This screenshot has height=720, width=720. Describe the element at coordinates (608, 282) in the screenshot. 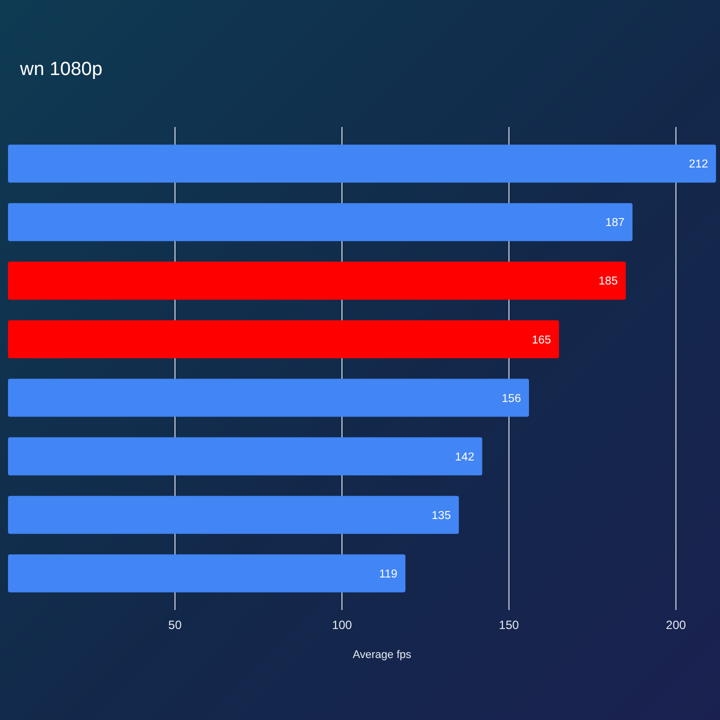

I see `data-label: 185` at that location.